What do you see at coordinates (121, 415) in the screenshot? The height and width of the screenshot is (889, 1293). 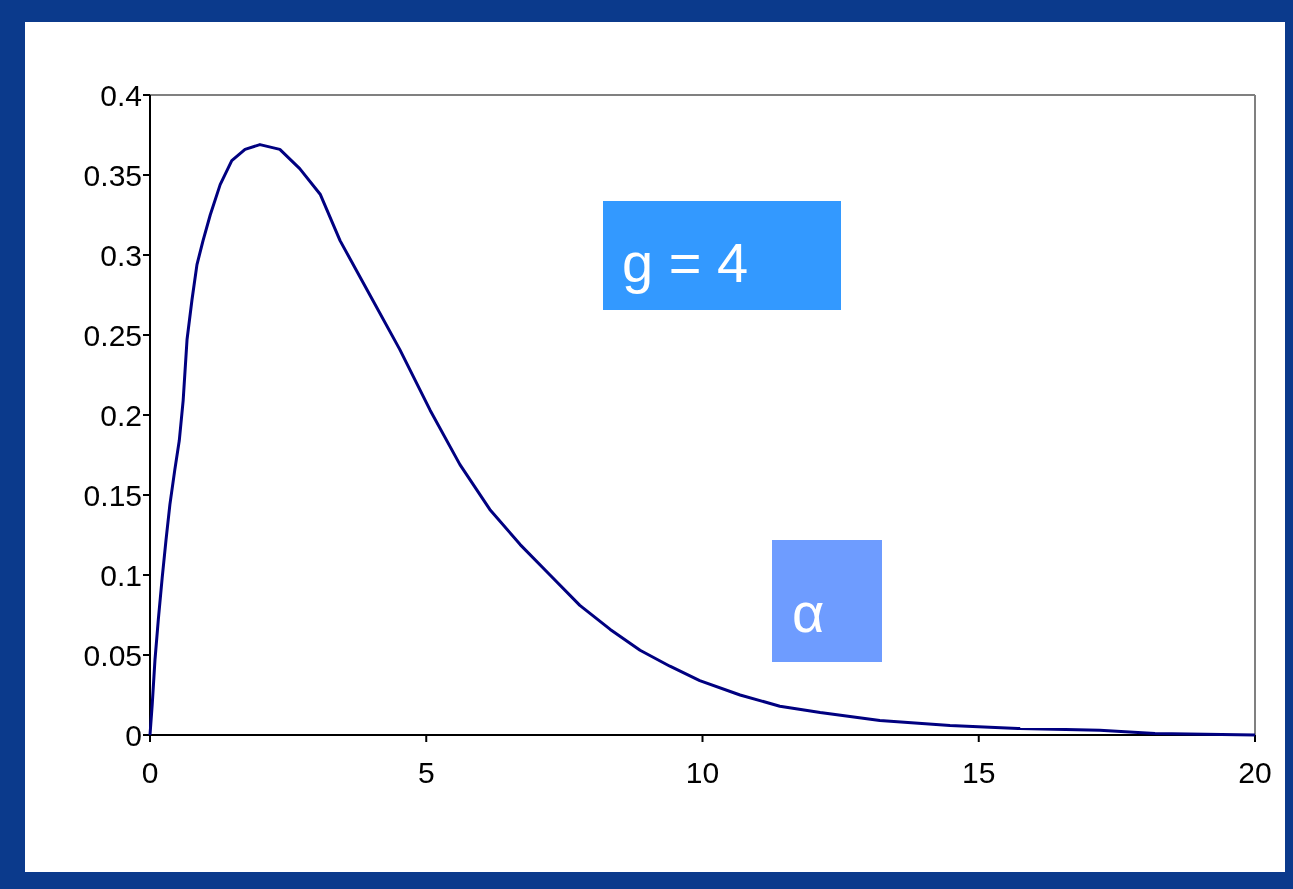 I see `y-tick-label: 0.2` at bounding box center [121, 415].